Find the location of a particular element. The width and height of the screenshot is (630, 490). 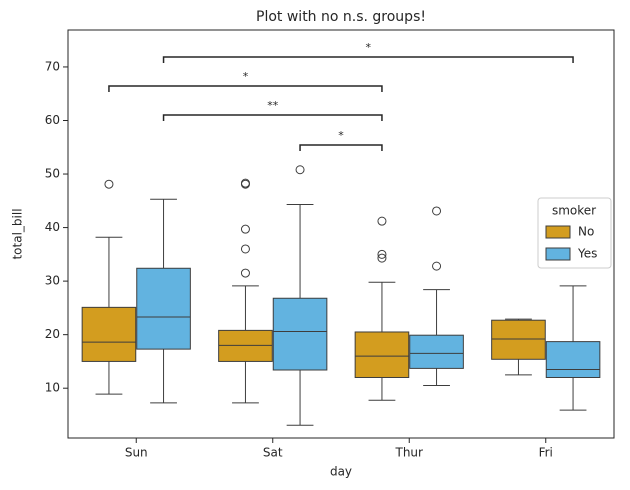

x-tick-label: Thur is located at coordinates (409, 453).